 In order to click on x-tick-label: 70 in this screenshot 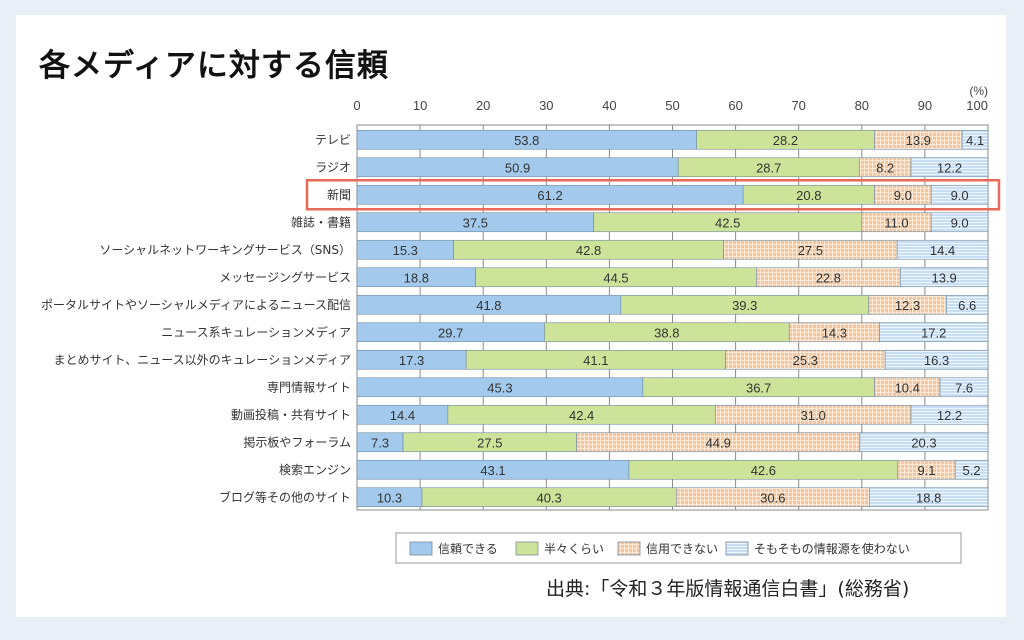, I will do `click(798, 105)`.